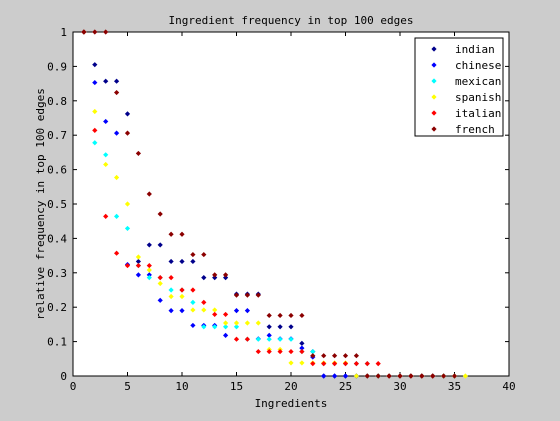 This screenshot has height=421, width=560. I want to click on x-tick-label: 0, so click(73, 386).